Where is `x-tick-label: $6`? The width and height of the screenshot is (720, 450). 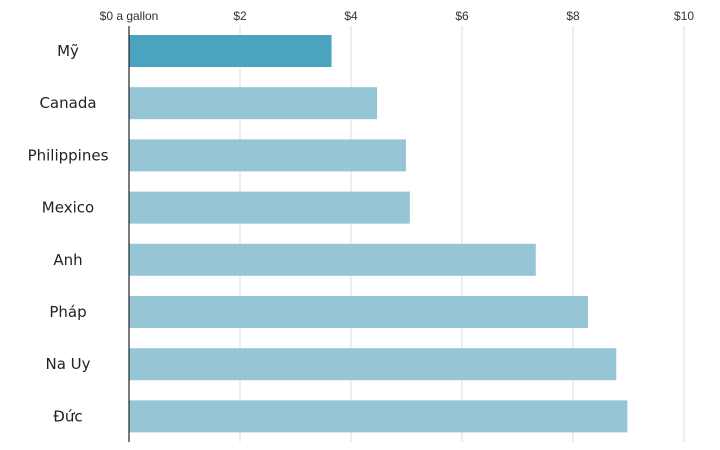 x-tick-label: $6 is located at coordinates (462, 16).